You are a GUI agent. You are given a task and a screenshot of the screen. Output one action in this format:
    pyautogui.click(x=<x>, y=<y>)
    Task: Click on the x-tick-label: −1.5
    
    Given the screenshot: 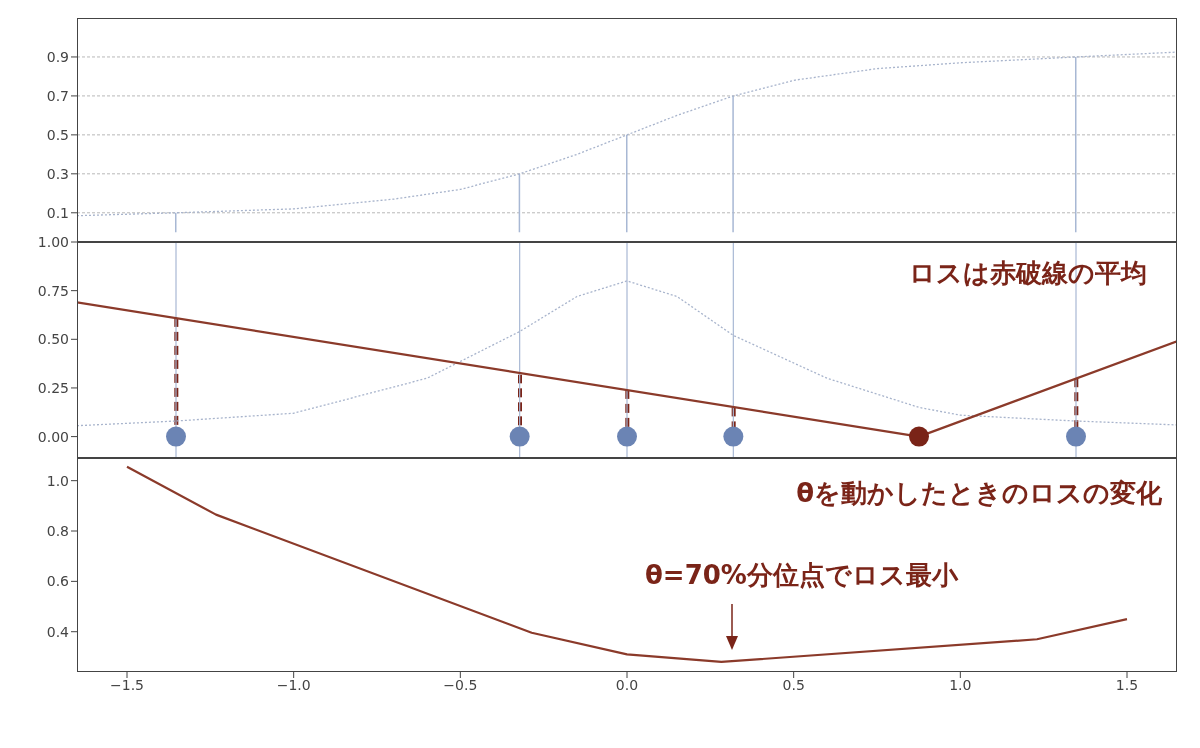 What is the action you would take?
    pyautogui.click(x=127, y=684)
    